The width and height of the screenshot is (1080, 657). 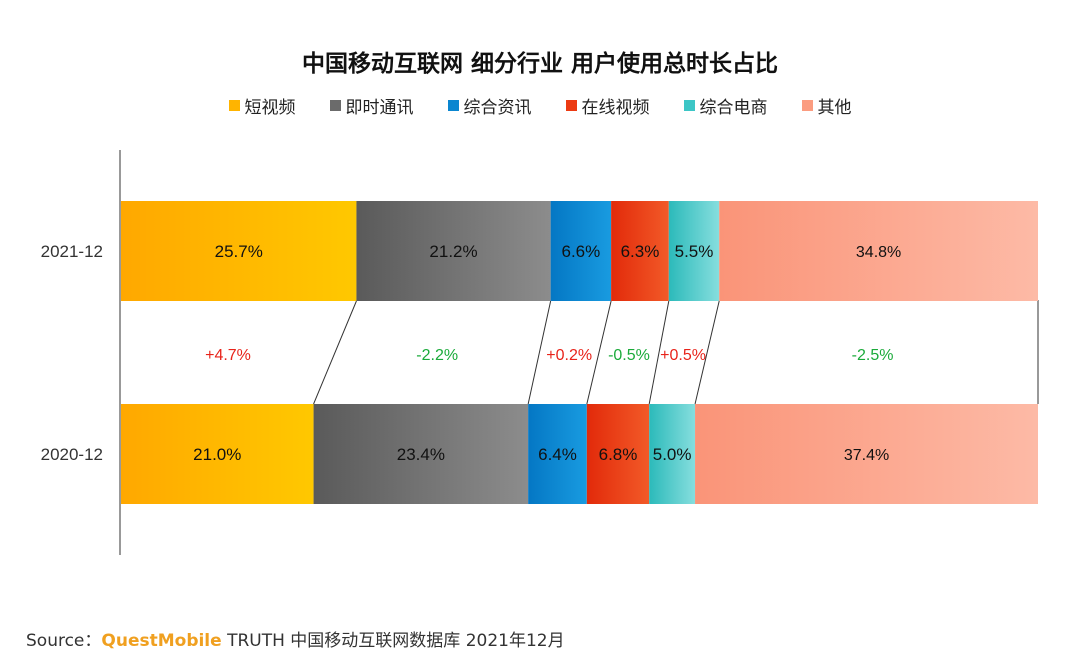 I want to click on change-label: -0.5%, so click(x=629, y=355).